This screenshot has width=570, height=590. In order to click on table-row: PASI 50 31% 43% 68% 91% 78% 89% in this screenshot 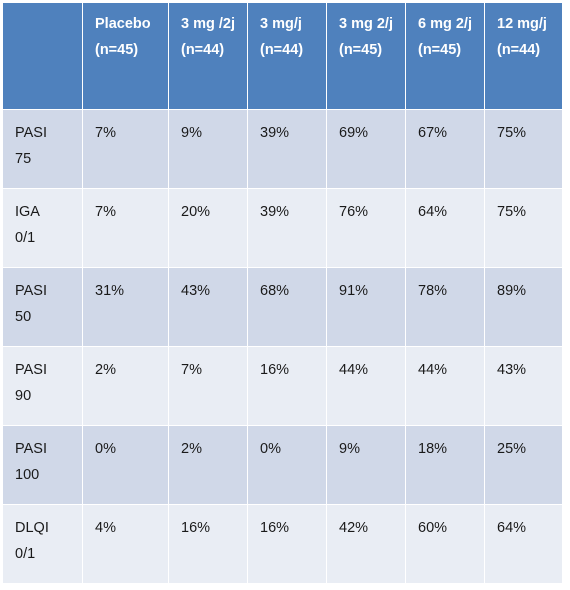, I will do `click(282, 307)`.